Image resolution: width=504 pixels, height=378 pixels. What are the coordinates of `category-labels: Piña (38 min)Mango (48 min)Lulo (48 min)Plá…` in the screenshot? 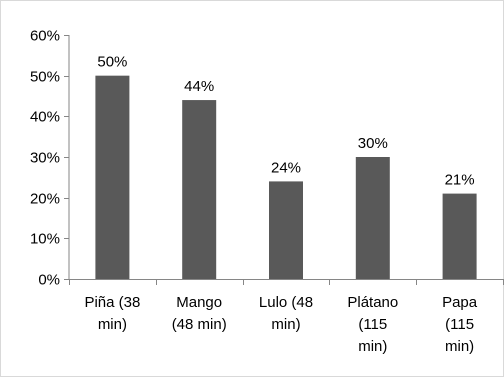 It's located at (280, 324).